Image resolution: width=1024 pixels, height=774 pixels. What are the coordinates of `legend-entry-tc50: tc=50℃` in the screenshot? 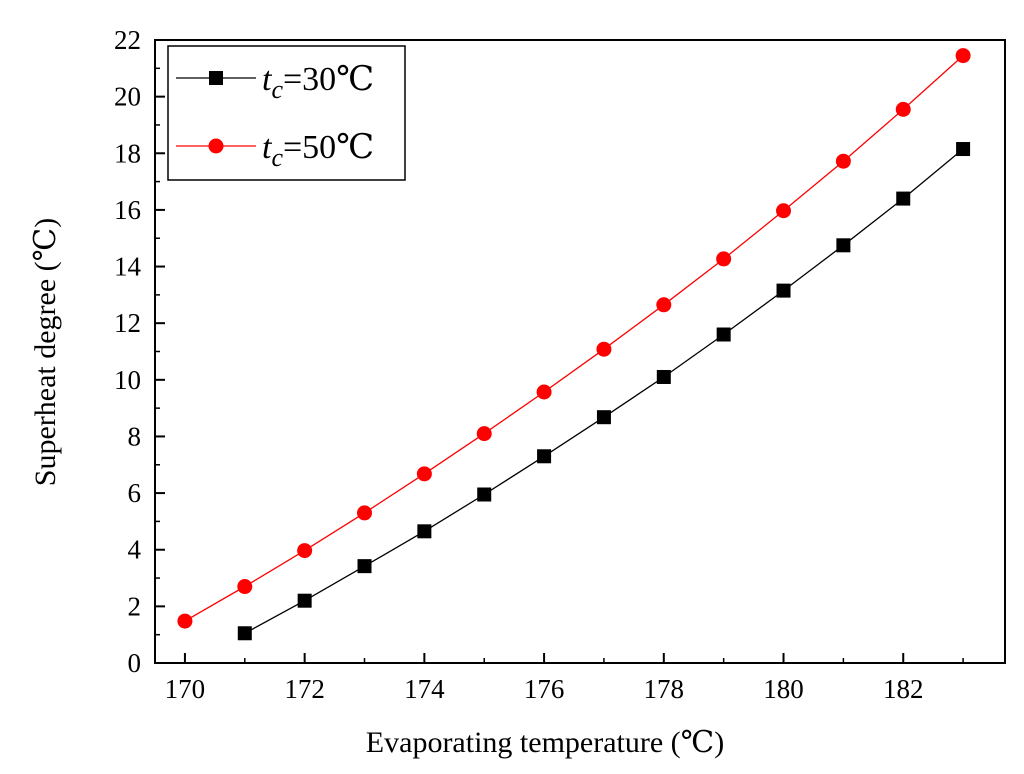 It's located at (275, 150).